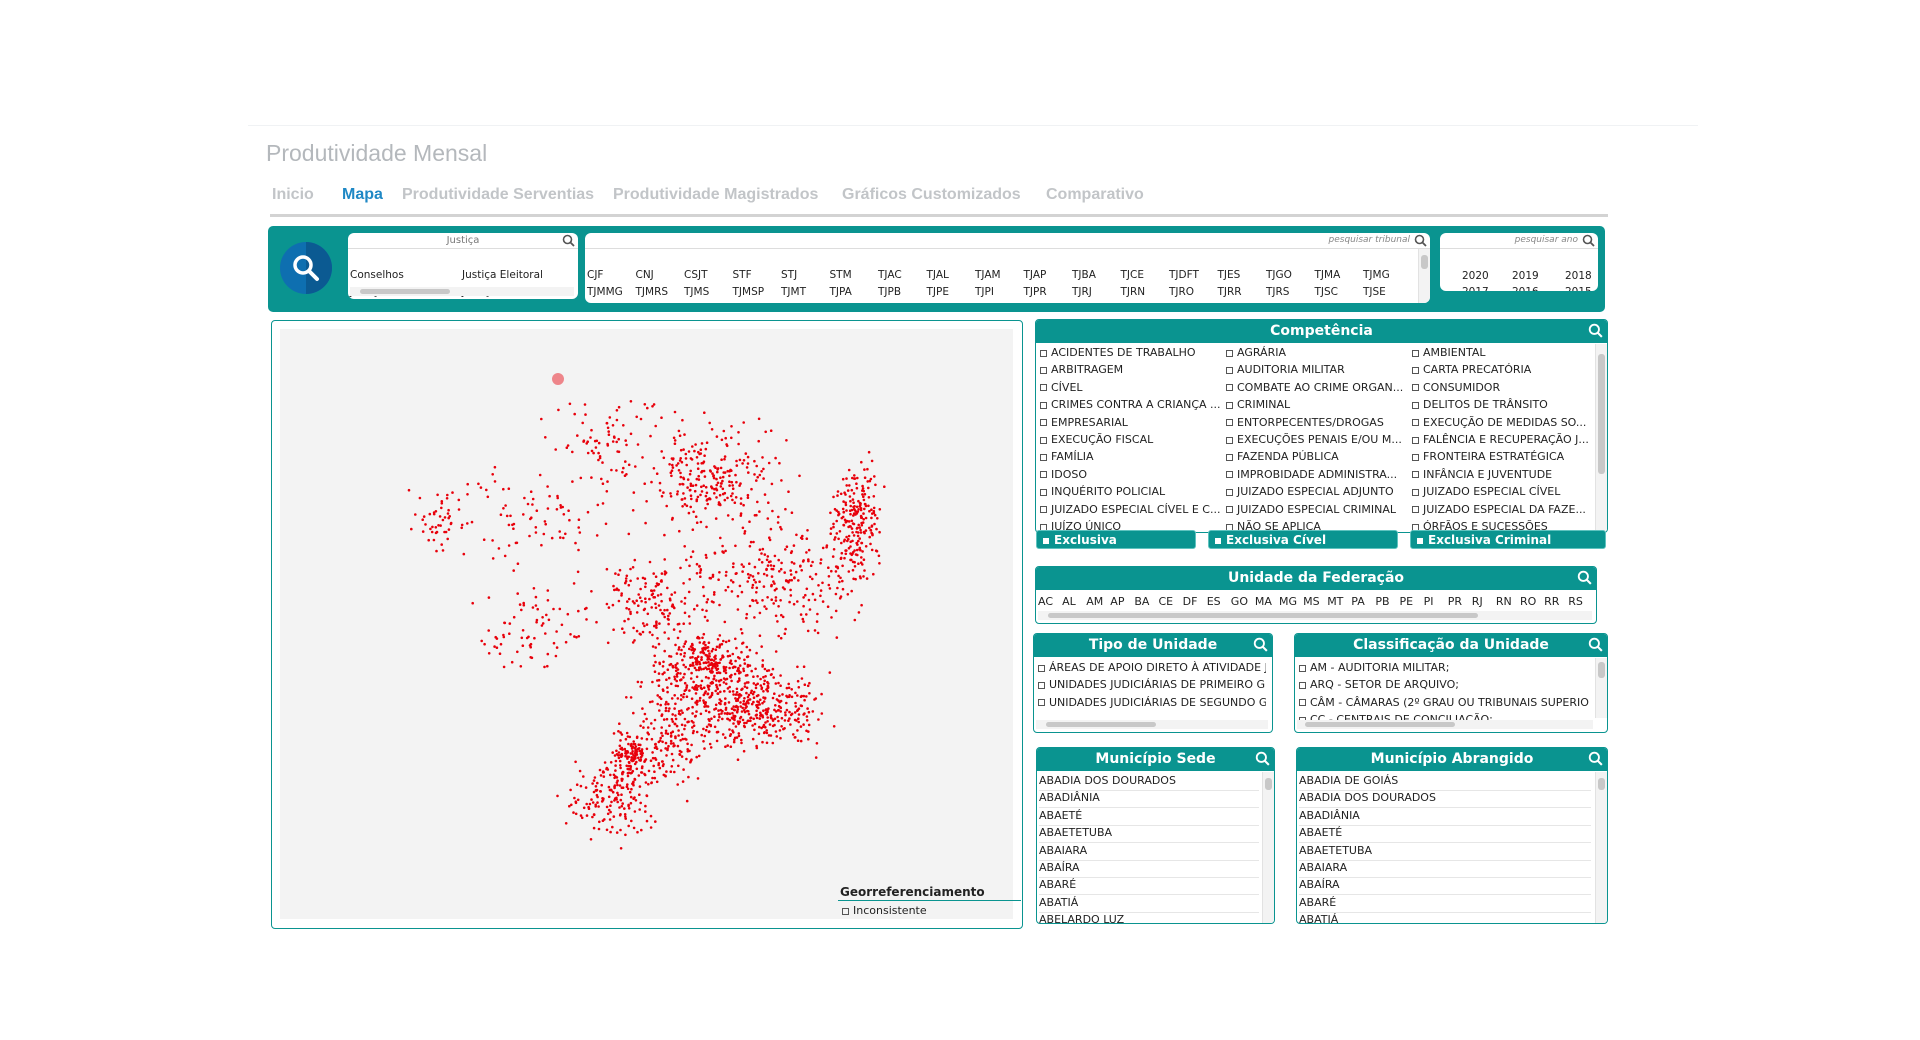 The height and width of the screenshot is (1040, 1920). Describe the element at coordinates (1149, 800) in the screenshot. I see `municipio-sede-item: ABADIÂNIA` at that location.